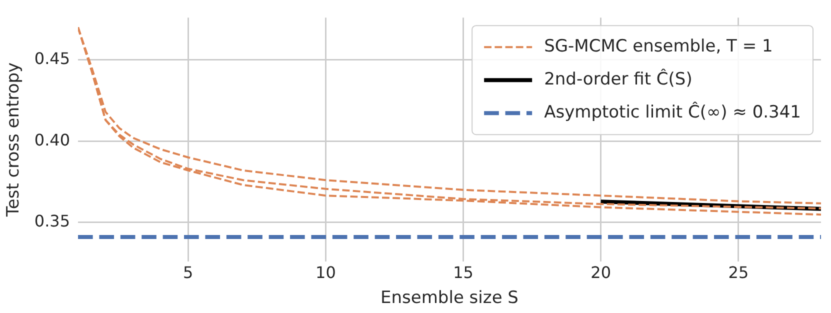 The height and width of the screenshot is (313, 831). I want to click on legend-label: Asymptotic limit Ĉ(∞) ≈ 0.341, so click(673, 112).